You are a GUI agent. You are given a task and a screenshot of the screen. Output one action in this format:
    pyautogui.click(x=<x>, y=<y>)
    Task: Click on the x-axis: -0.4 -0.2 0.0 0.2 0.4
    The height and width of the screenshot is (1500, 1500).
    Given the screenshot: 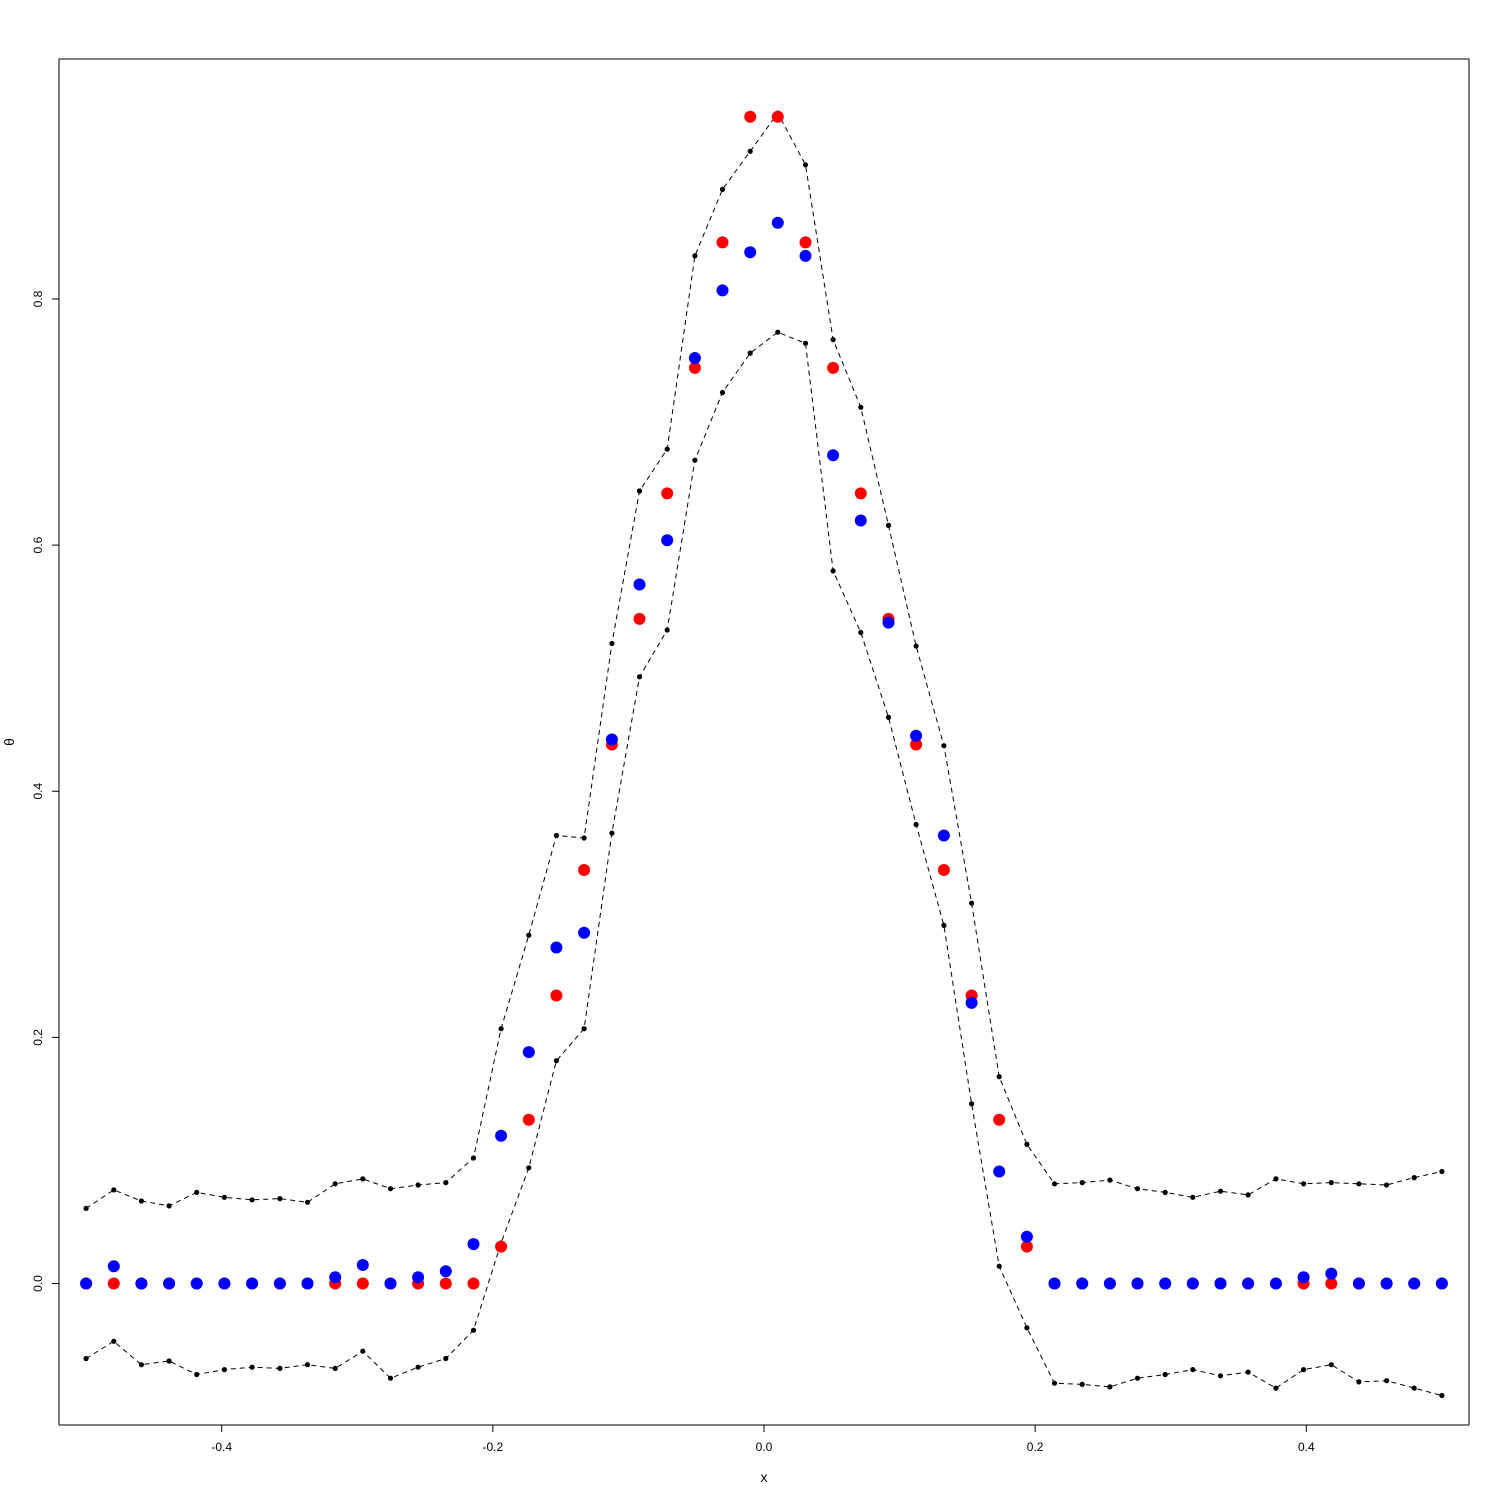 What is the action you would take?
    pyautogui.click(x=763, y=1439)
    